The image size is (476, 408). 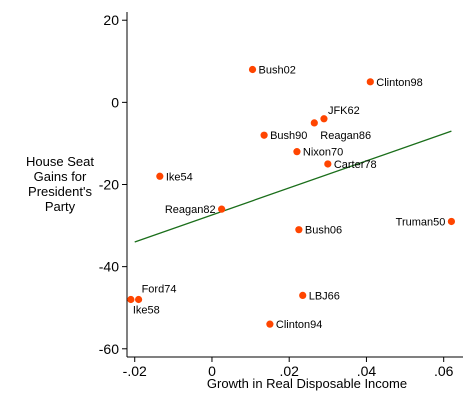 I want to click on x-tick-label: 0, so click(x=212, y=371).